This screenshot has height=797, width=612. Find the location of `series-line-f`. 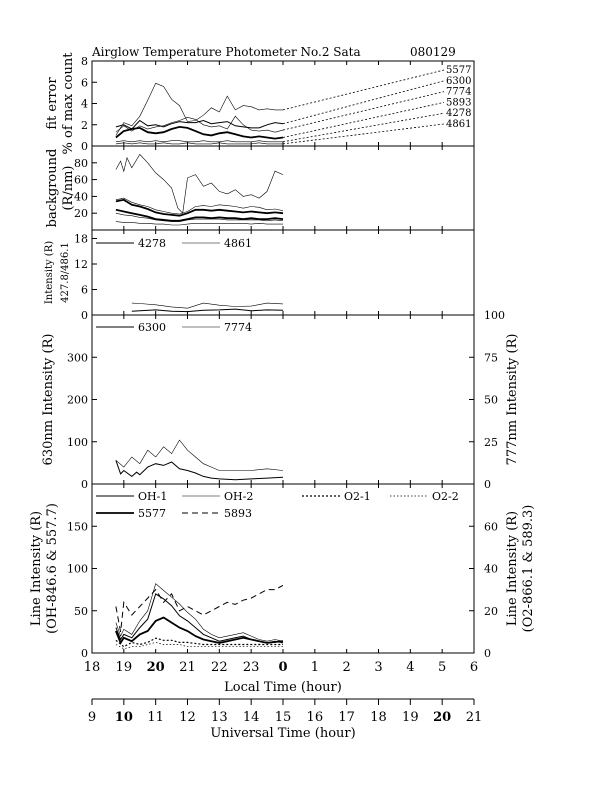

series-line-f is located at coordinates (199, 223).